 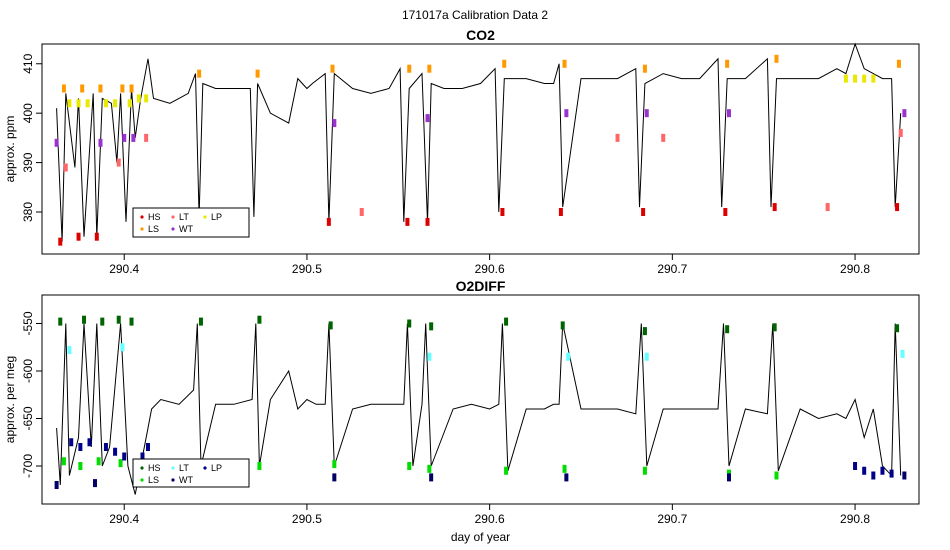 I want to click on o2diff-y-tick-label: -650, so click(x=28, y=418).